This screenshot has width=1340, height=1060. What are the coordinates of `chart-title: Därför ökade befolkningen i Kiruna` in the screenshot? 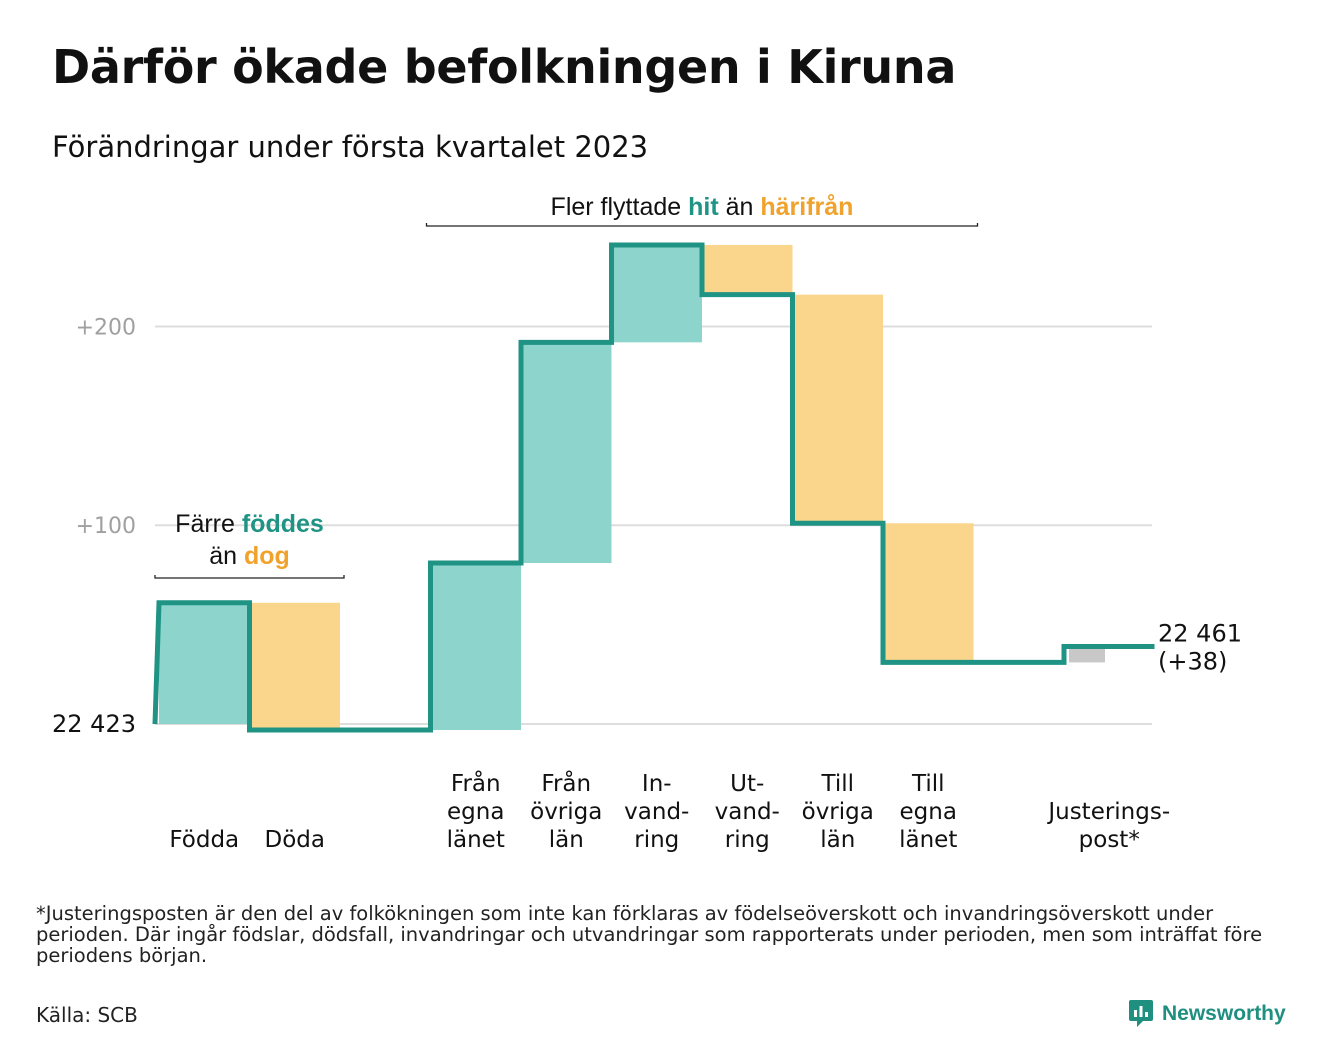 It's located at (504, 67).